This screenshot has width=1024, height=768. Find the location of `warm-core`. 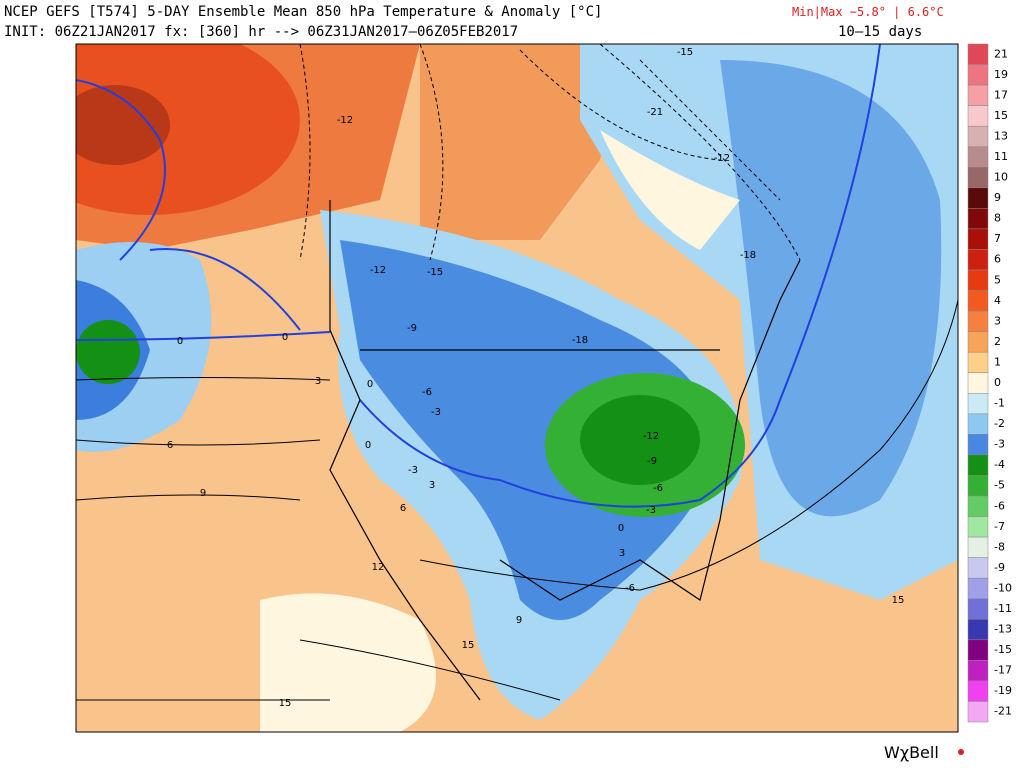

warm-core is located at coordinates (123, 125).